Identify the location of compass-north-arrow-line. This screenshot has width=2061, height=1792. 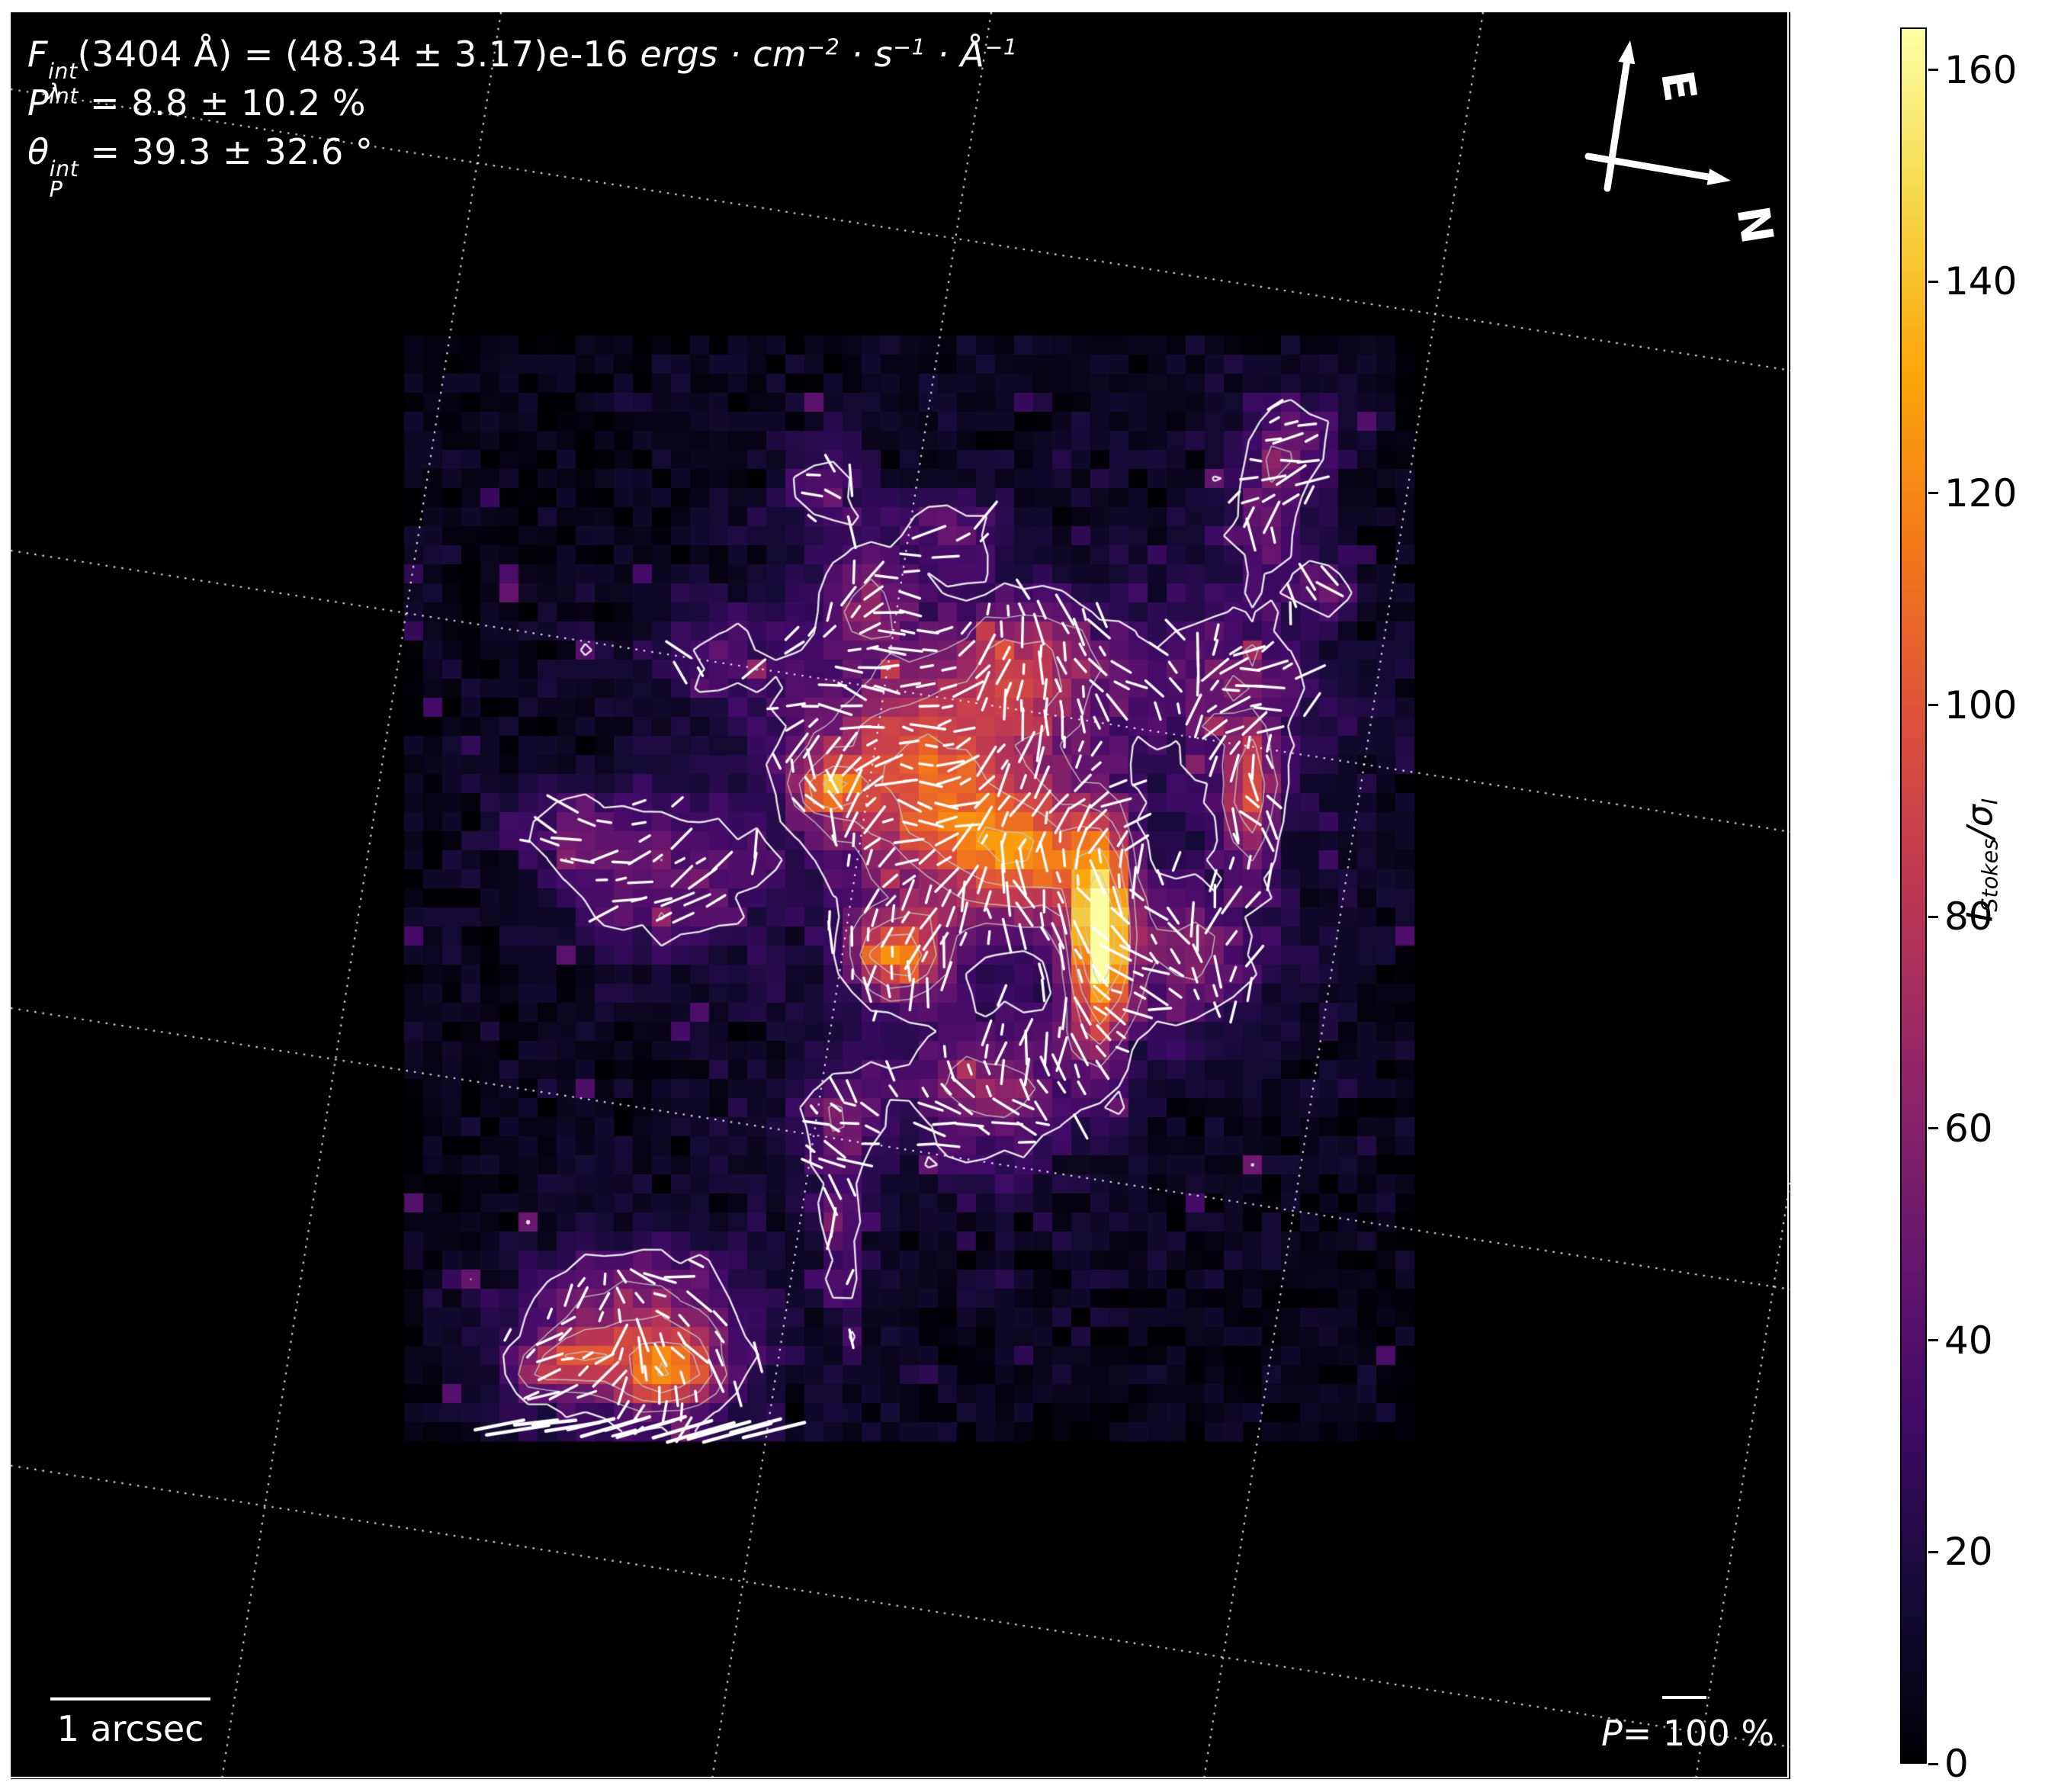
(1648, 167).